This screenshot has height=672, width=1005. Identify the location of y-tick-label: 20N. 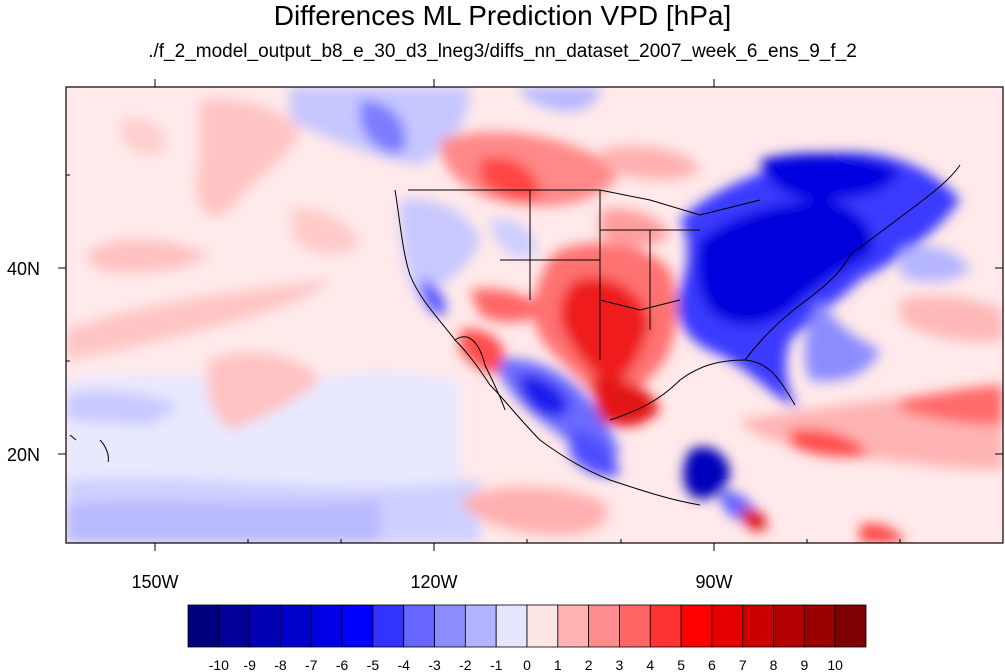
(23, 455).